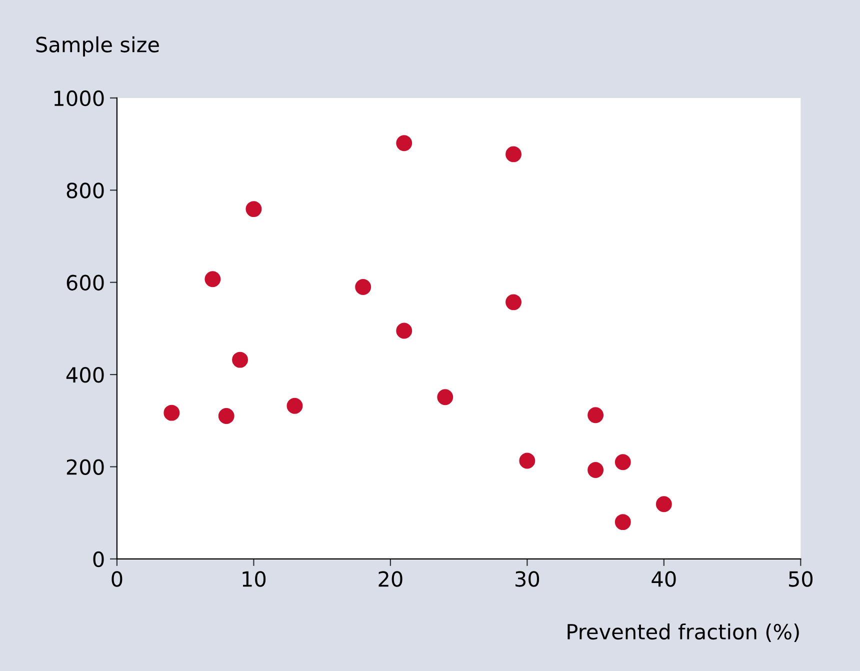 The width and height of the screenshot is (860, 671). I want to click on x-axis-title: Prevented fraction (%), so click(683, 632).